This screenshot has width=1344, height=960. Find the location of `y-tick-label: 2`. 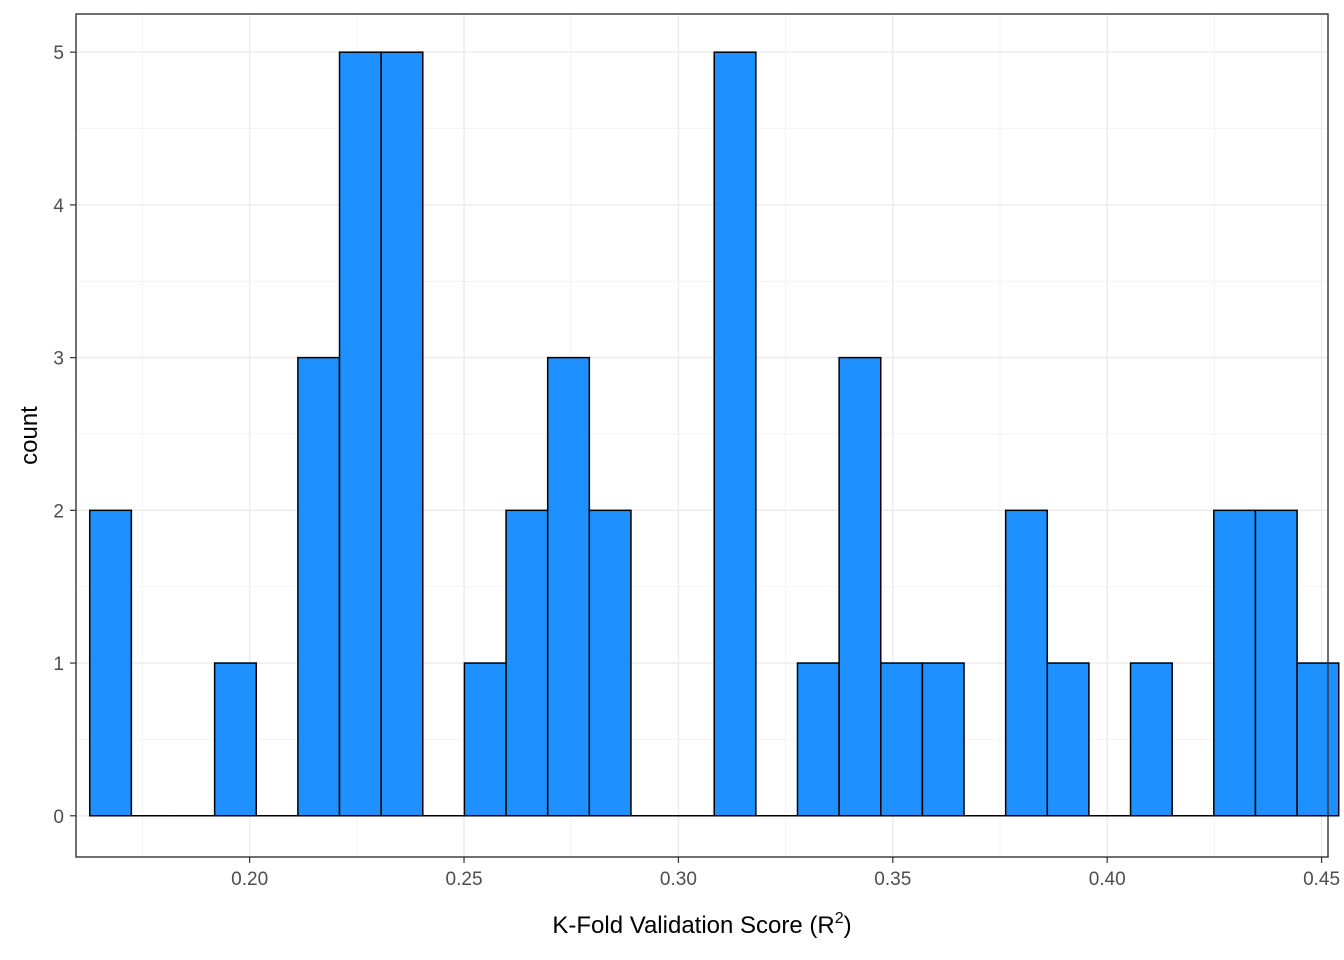

y-tick-label: 2 is located at coordinates (58, 511).